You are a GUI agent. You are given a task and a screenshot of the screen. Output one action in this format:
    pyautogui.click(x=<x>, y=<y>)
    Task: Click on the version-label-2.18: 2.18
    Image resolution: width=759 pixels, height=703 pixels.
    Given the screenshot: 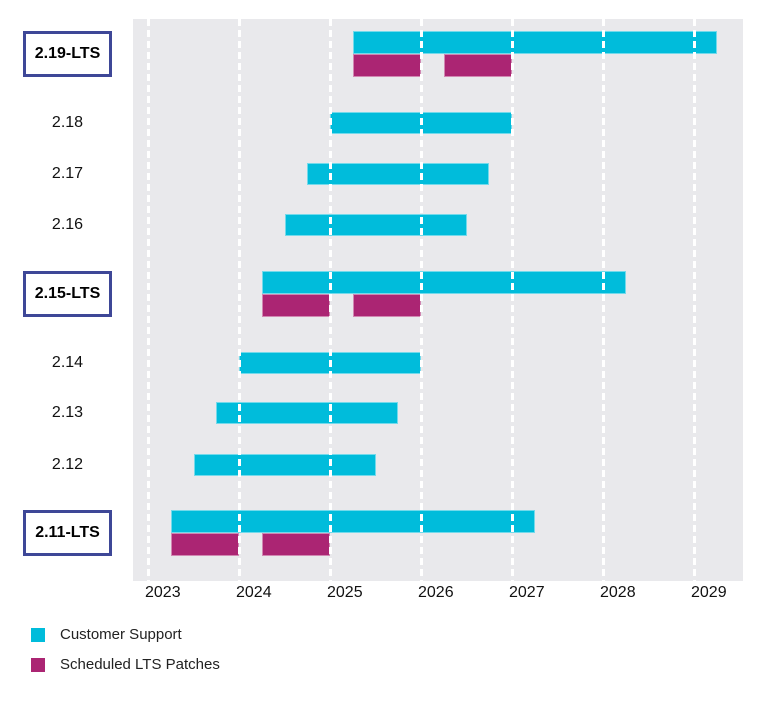 What is the action you would take?
    pyautogui.click(x=67, y=122)
    